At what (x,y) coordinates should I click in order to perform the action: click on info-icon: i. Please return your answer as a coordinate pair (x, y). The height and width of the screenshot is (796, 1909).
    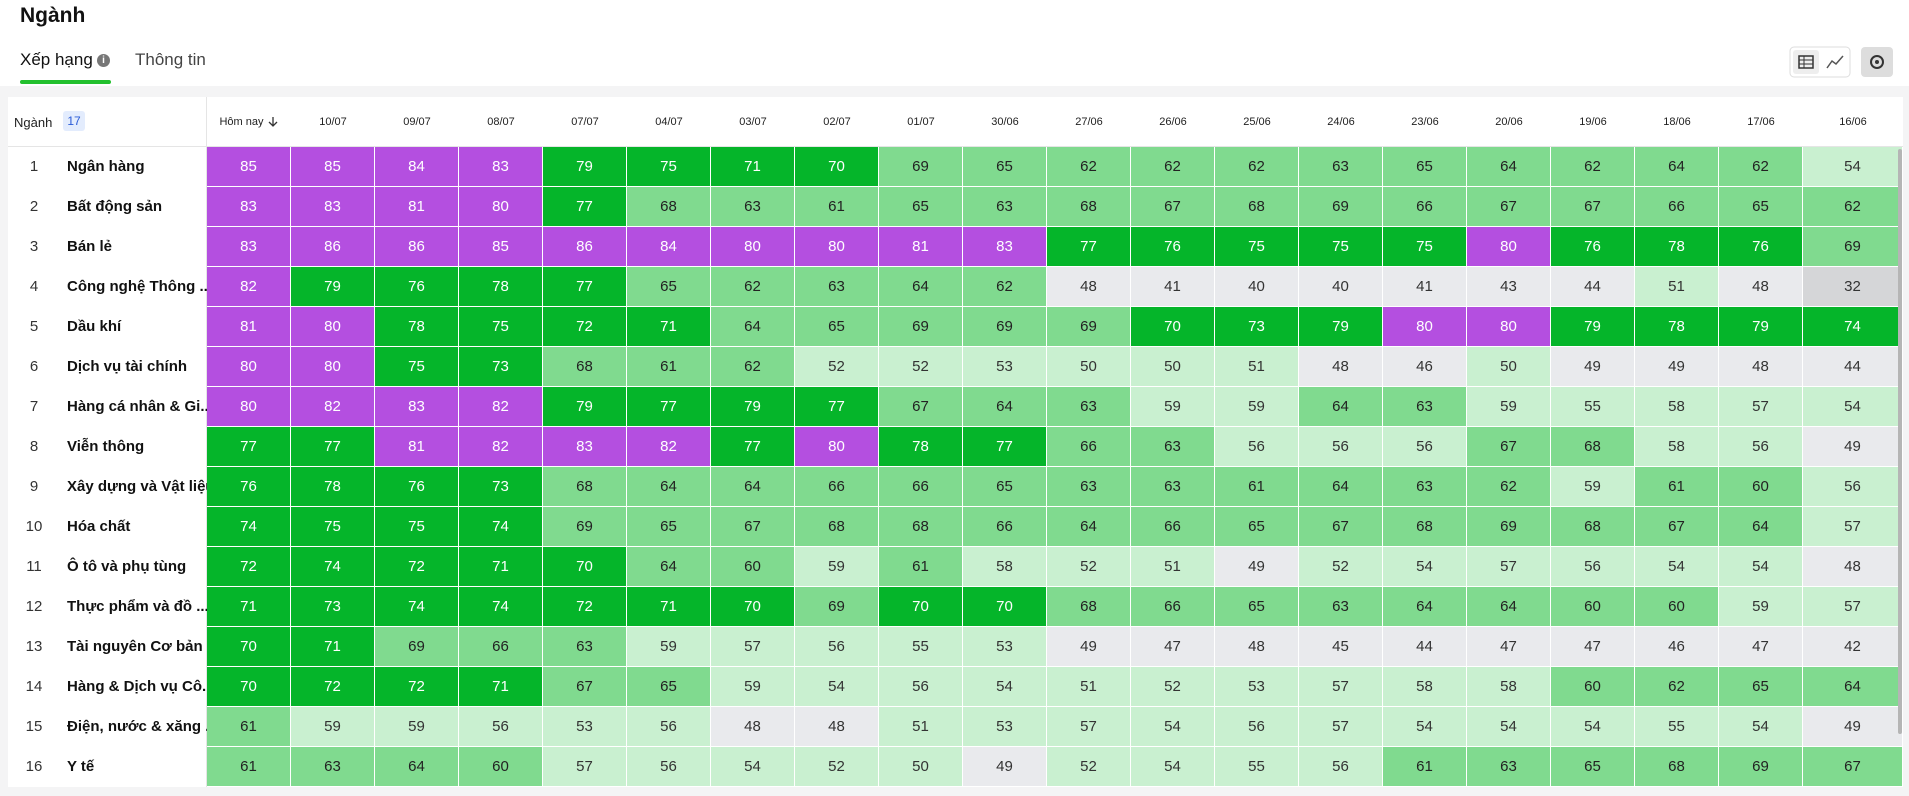
    Looking at the image, I should click on (103, 60).